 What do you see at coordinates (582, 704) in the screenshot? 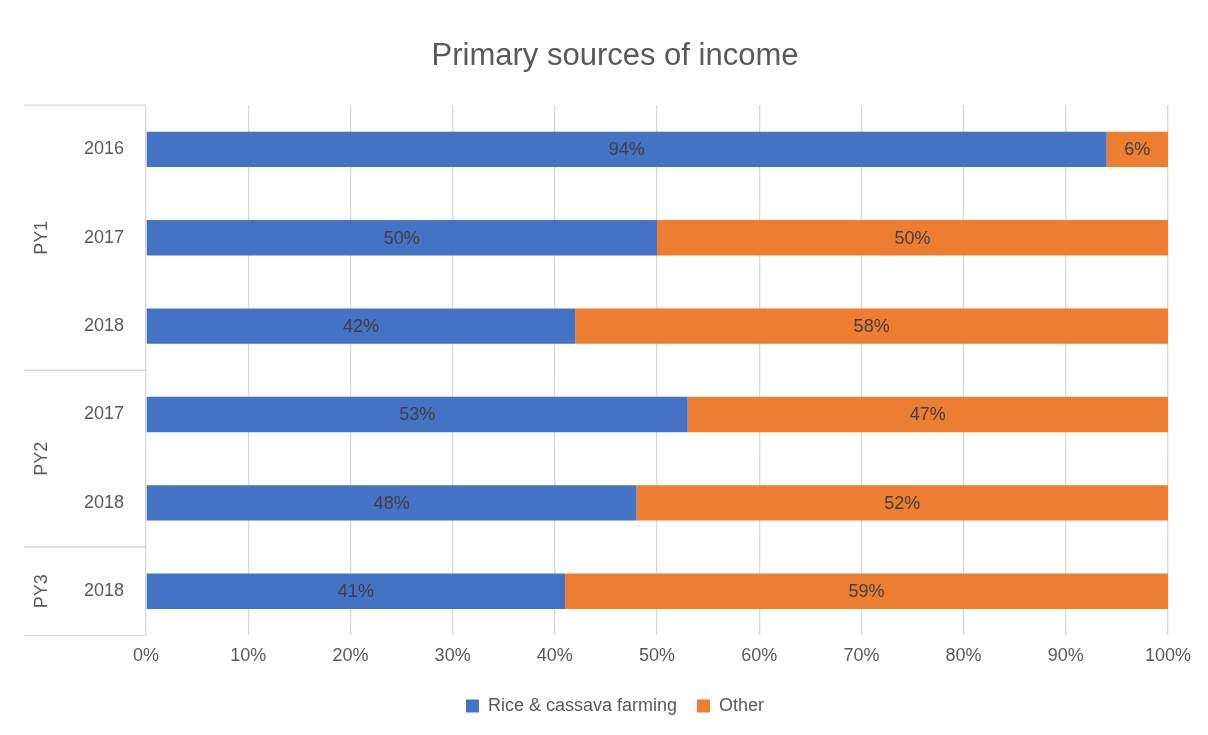
I see `legend-label: Rice & cassava farming` at bounding box center [582, 704].